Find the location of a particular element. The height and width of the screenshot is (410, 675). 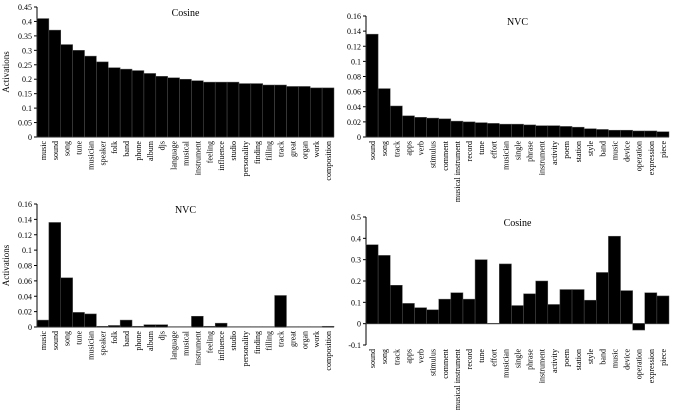

y-tick-label: 0.08 is located at coordinates (25, 266).